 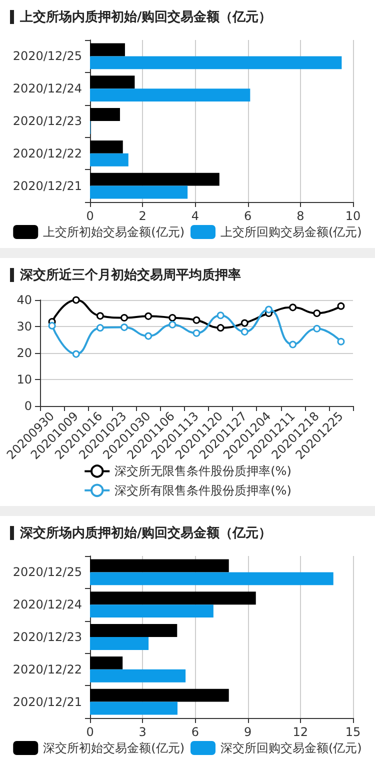 I want to click on x-tick-label: 12, so click(x=300, y=732).